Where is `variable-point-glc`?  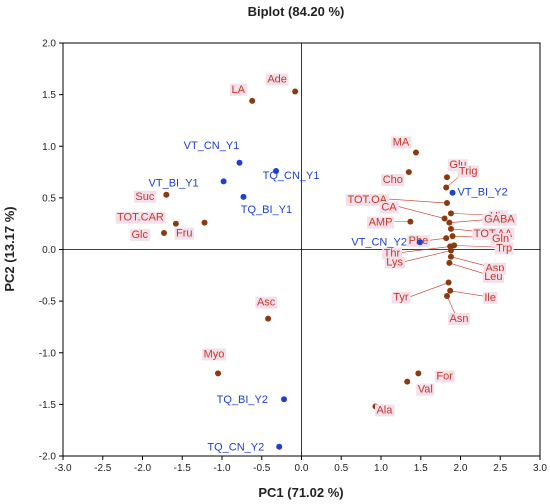
variable-point-glc is located at coordinates (163, 232).